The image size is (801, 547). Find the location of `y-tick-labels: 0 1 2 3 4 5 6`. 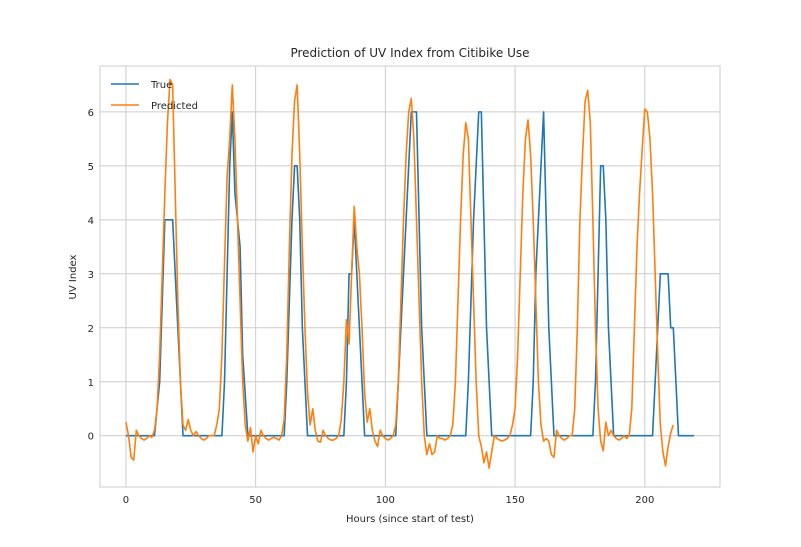

y-tick-labels: 0 1 2 3 4 5 6 is located at coordinates (91, 275).